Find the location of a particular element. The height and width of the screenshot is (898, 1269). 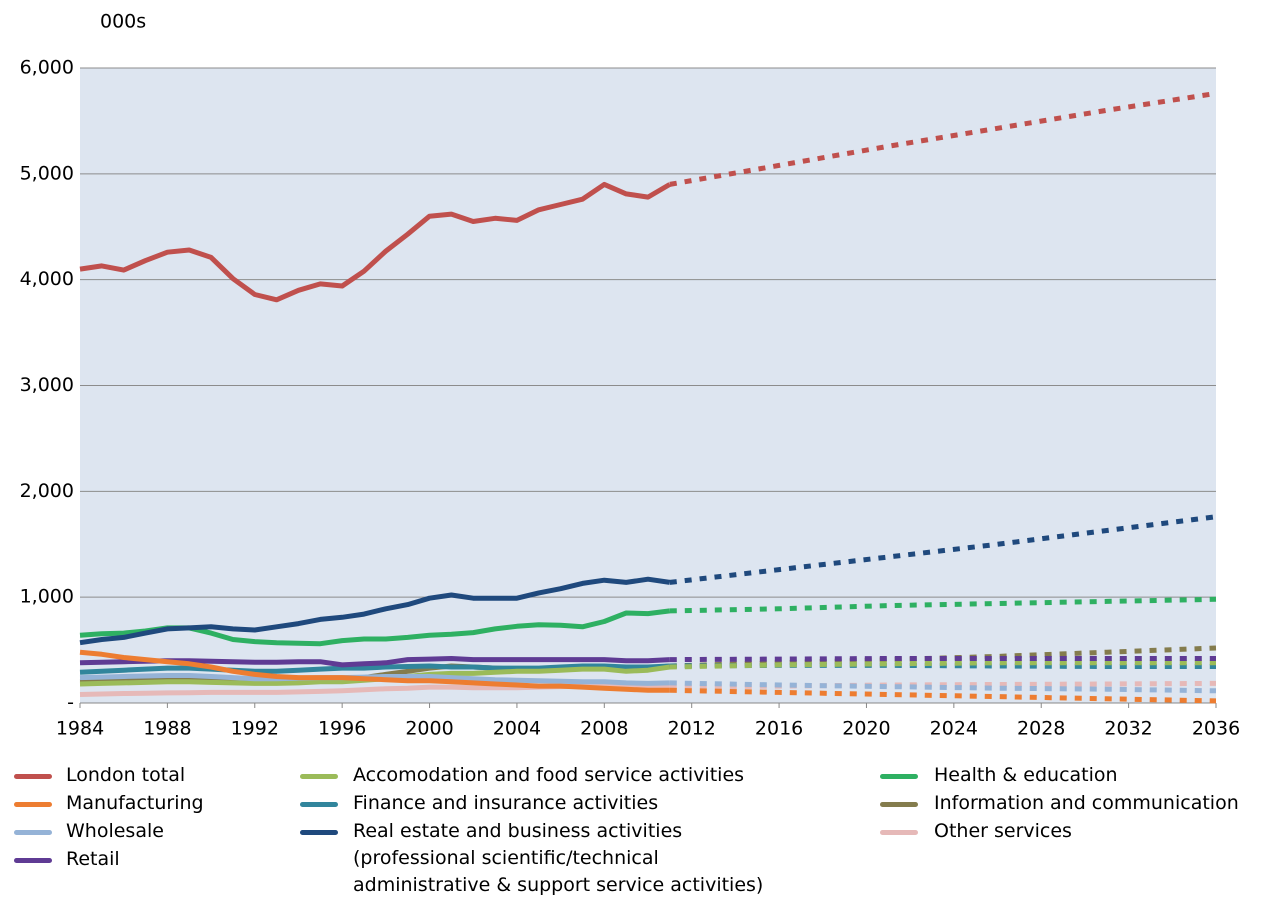

x-tick-label: 2008 is located at coordinates (604, 729).